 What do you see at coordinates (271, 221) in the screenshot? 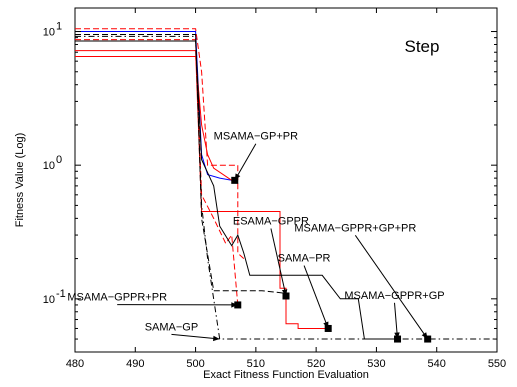
I see `annotation-label: ESAMA−GPPR` at bounding box center [271, 221].